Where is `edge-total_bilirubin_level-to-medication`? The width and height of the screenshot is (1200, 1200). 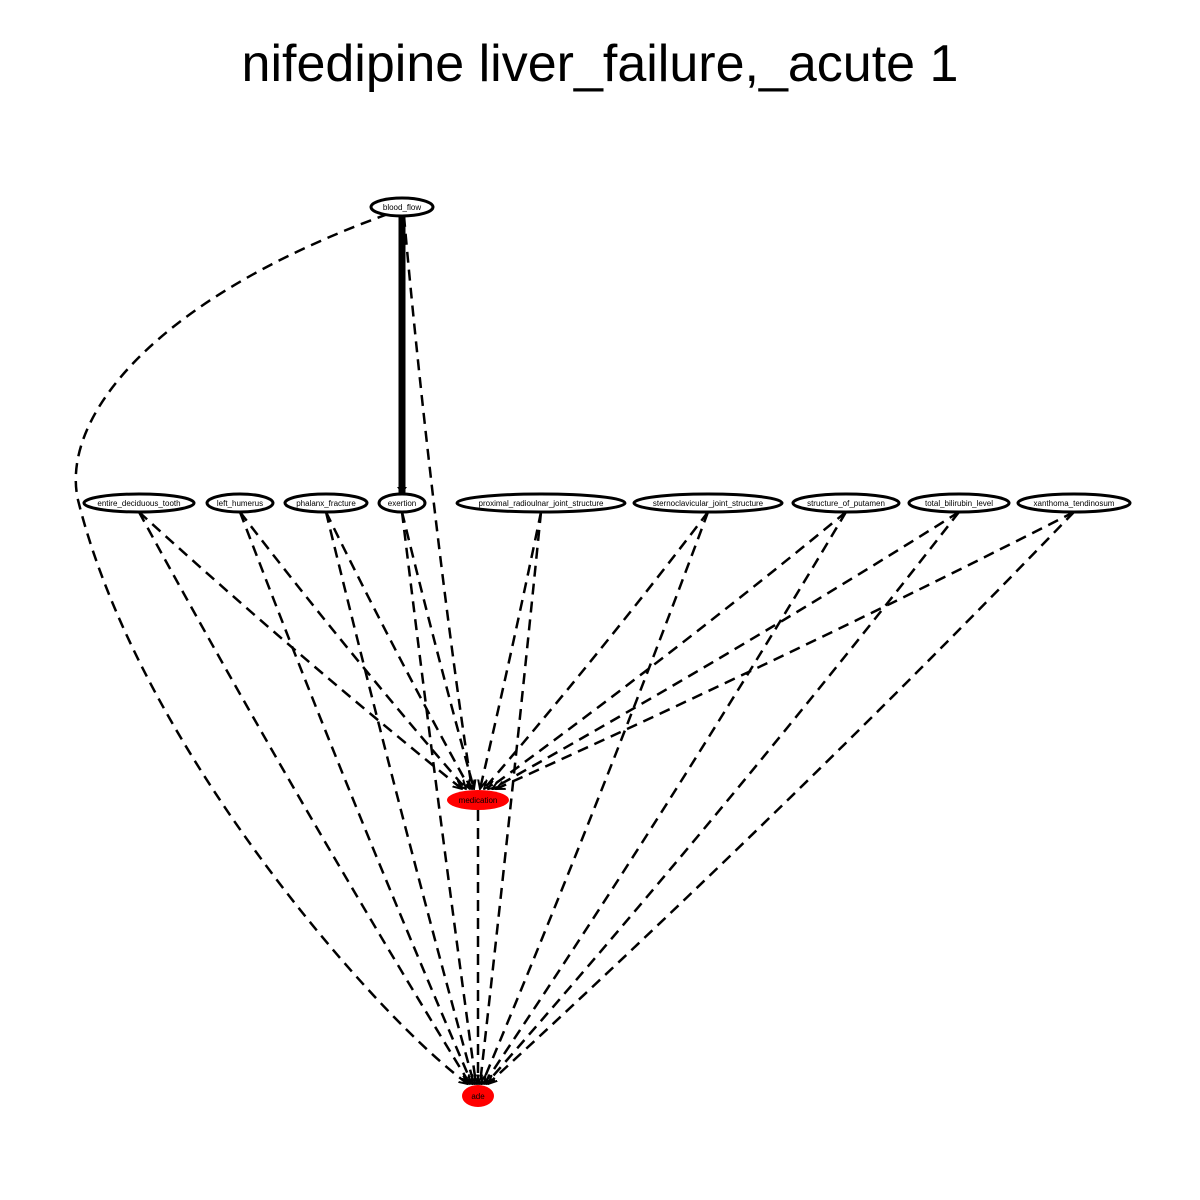 edge-total_bilirubin_level-to-medication is located at coordinates (726, 649).